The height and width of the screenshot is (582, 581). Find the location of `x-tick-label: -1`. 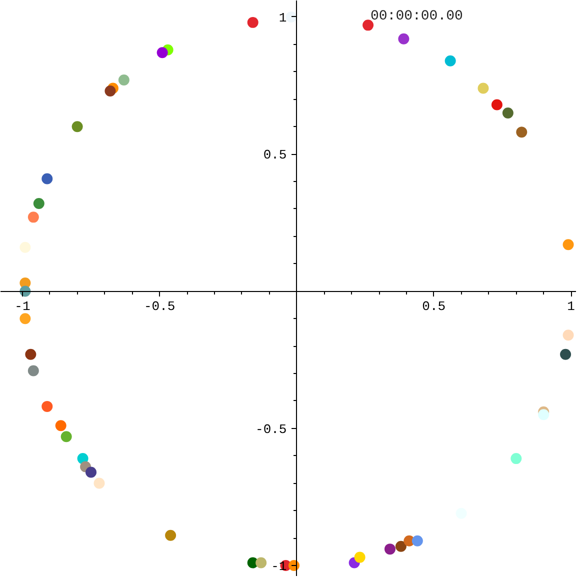

x-tick-label: -1 is located at coordinates (22, 306).